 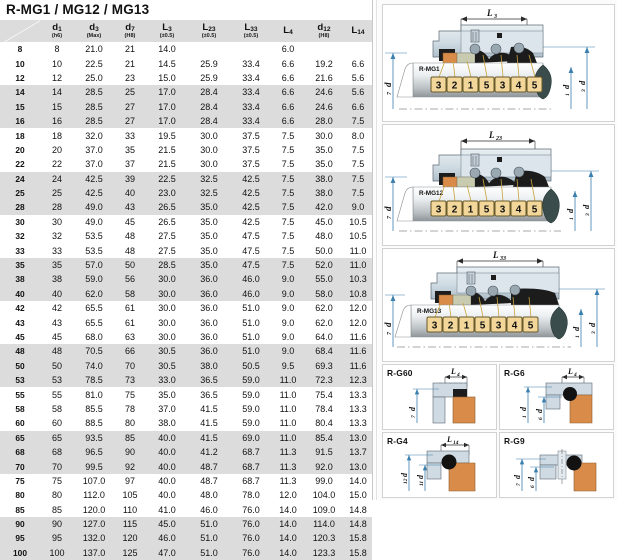 I want to click on diagram-r-g9: R-G9 d 7 d 6, so click(x=556, y=465).